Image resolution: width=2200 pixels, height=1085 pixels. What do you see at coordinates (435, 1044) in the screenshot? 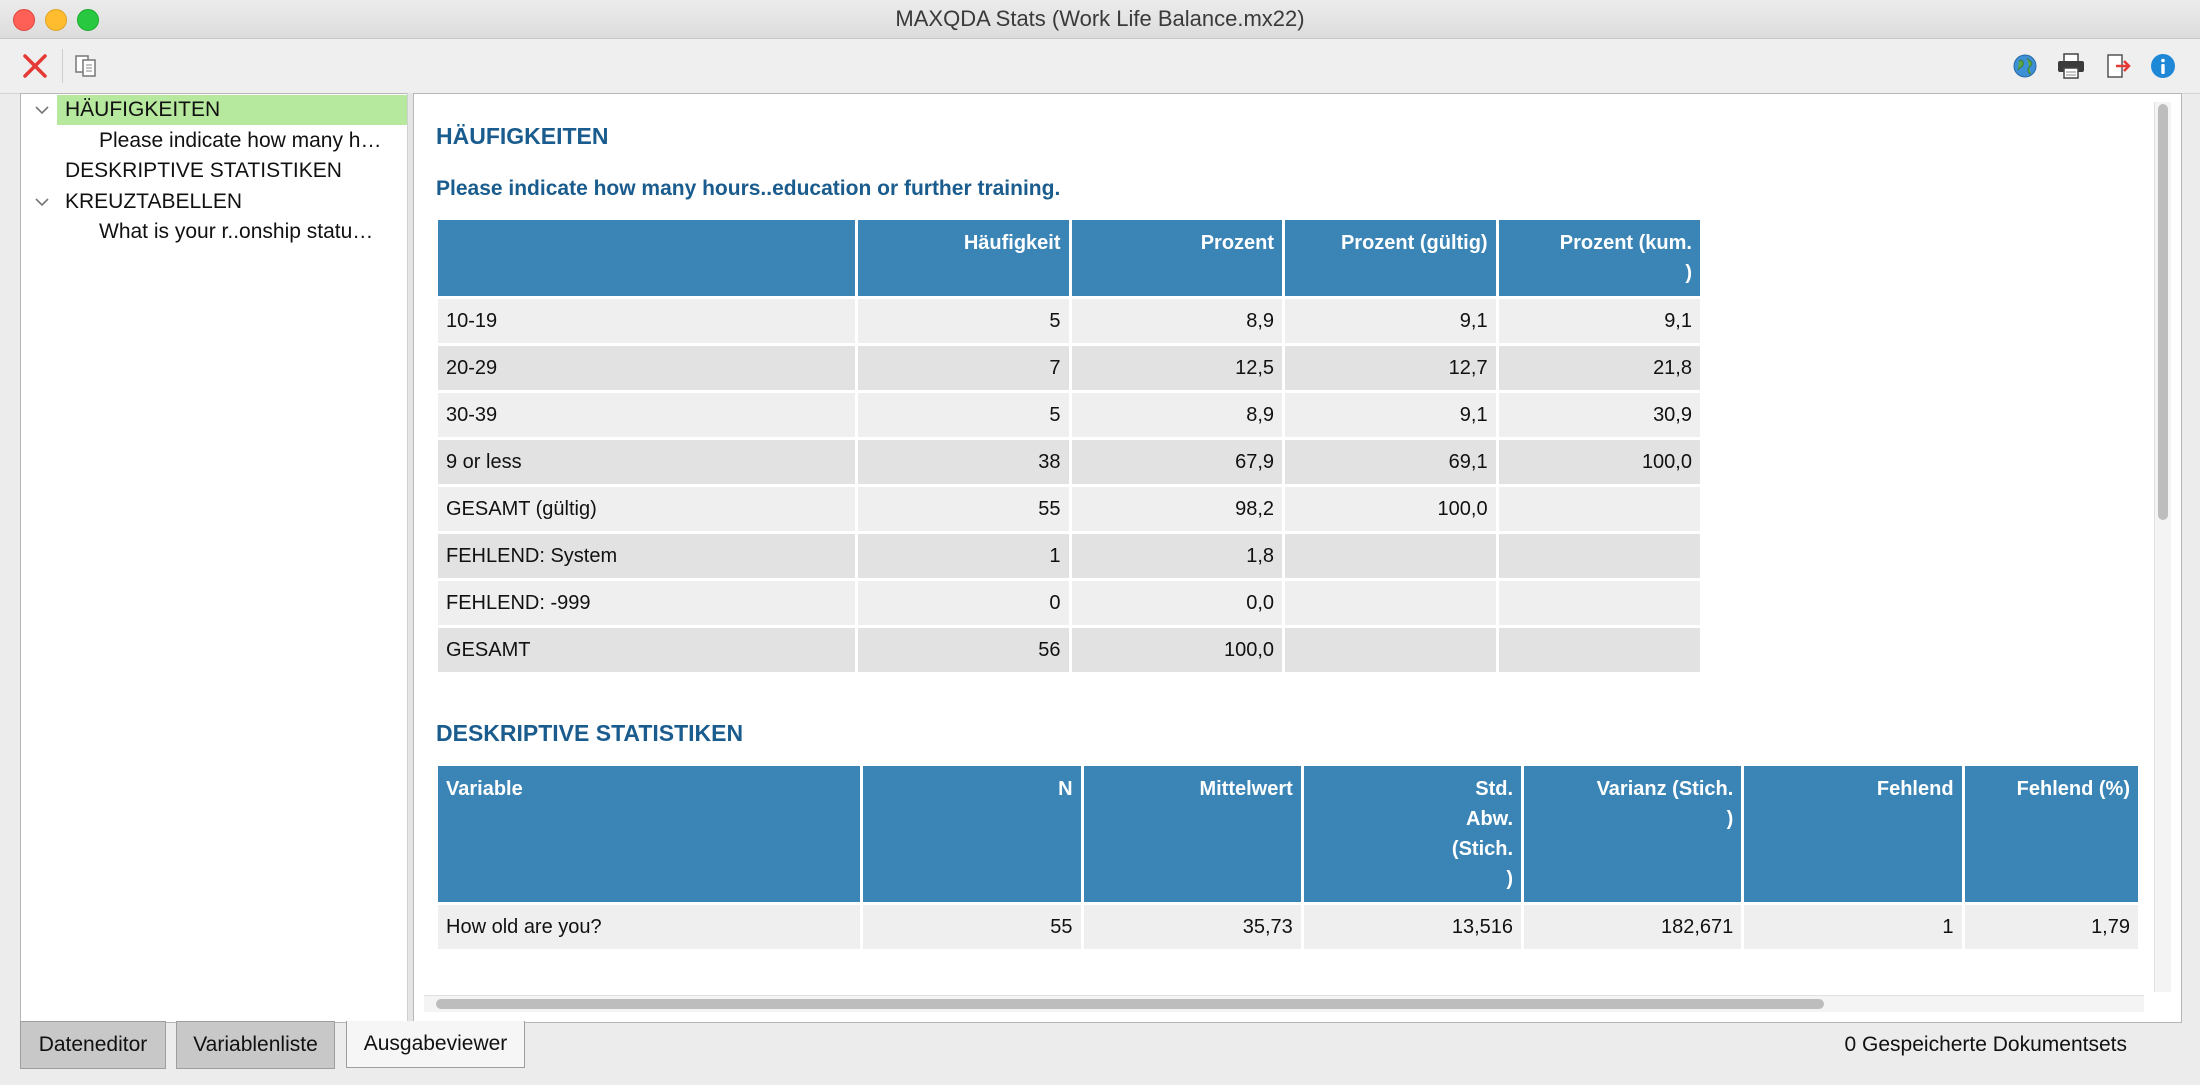
I see `tab-ausgabeviewer: Ausgabeviewer` at bounding box center [435, 1044].